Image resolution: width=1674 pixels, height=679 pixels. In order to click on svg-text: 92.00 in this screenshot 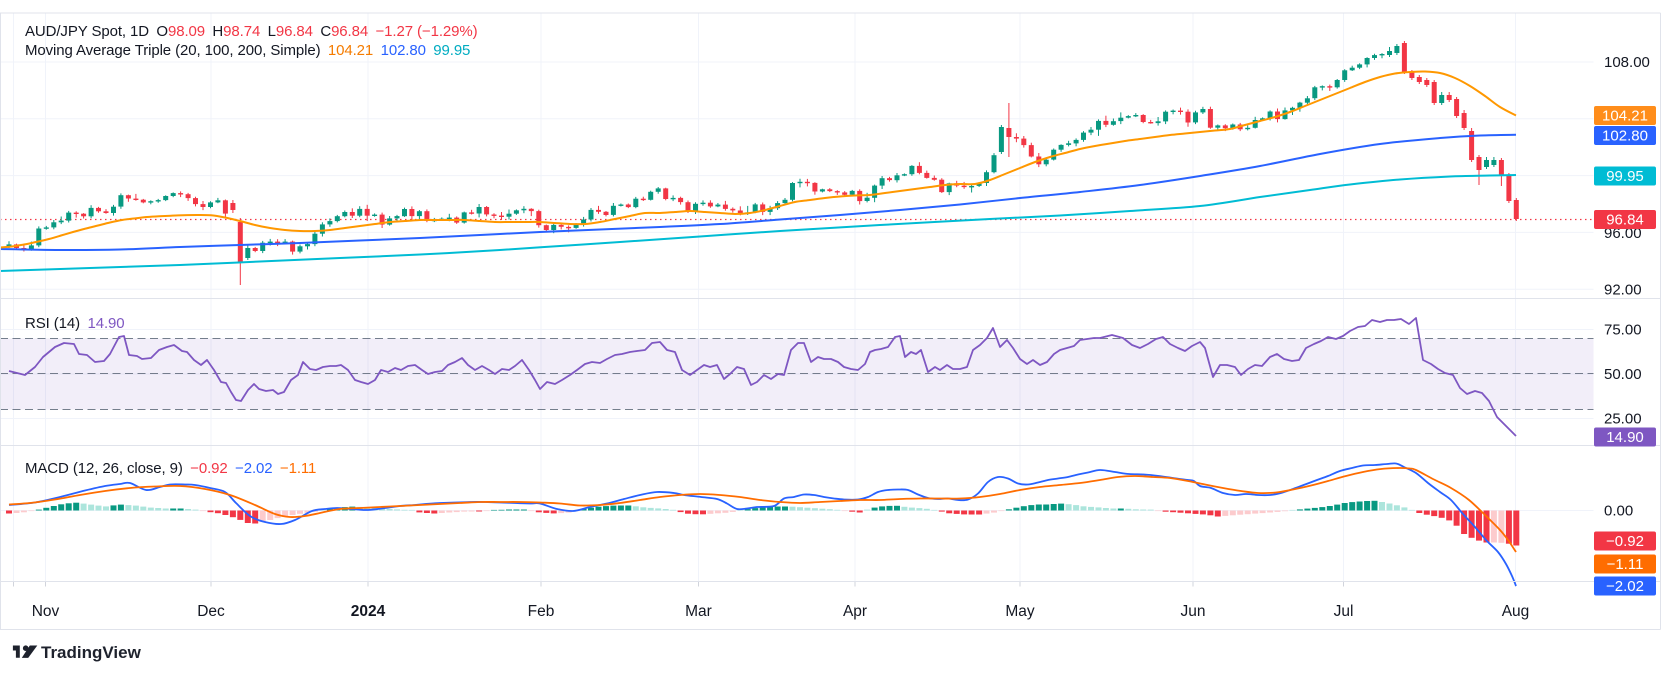, I will do `click(1623, 290)`.